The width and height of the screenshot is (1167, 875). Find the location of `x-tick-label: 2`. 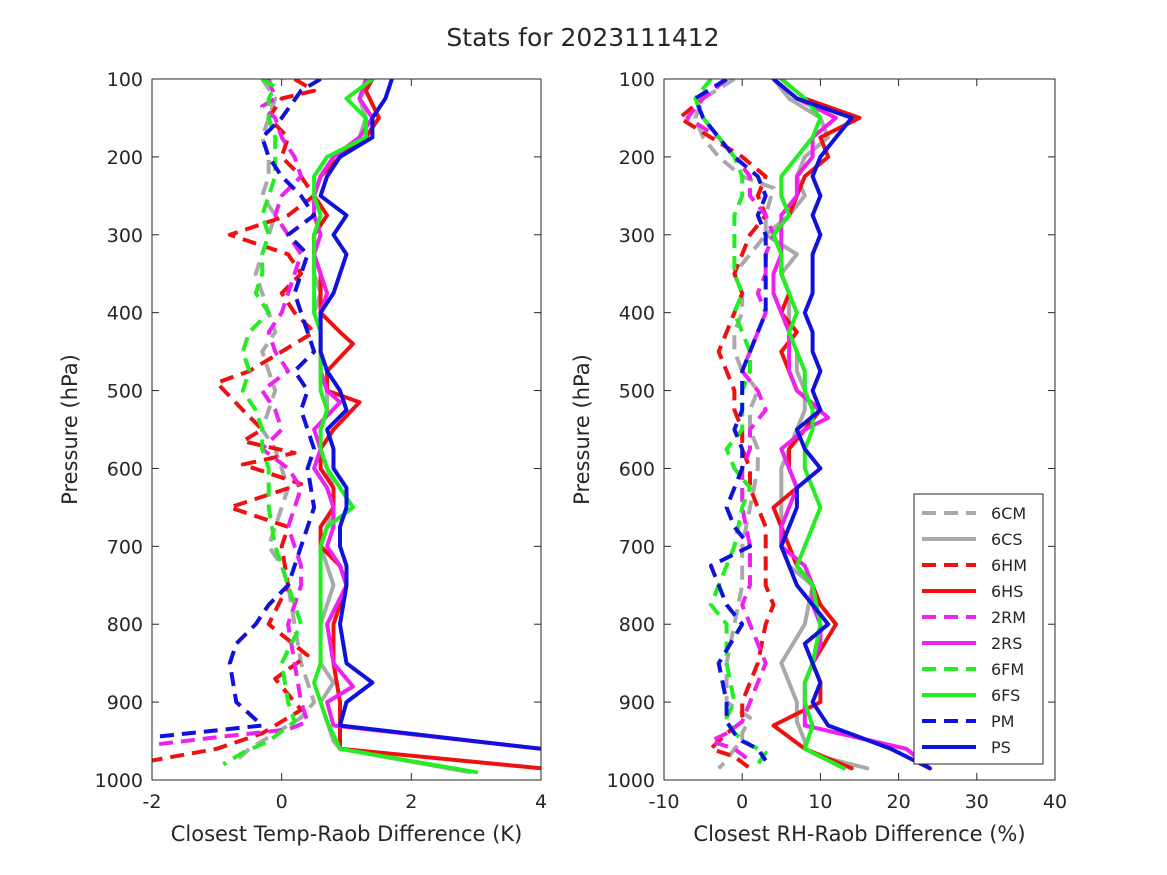

x-tick-label: 2 is located at coordinates (411, 802).